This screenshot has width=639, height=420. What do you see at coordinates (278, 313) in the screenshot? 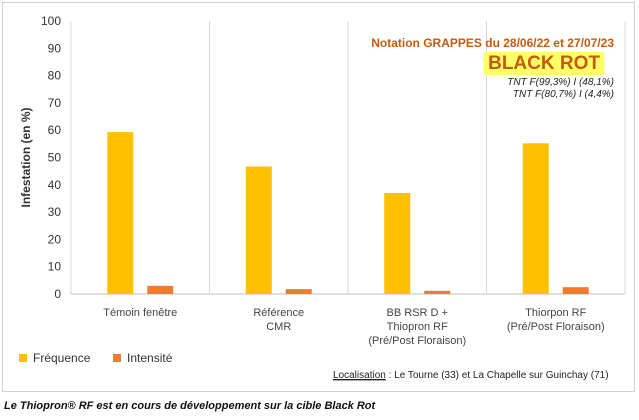
I see `category-label: Référence` at bounding box center [278, 313].